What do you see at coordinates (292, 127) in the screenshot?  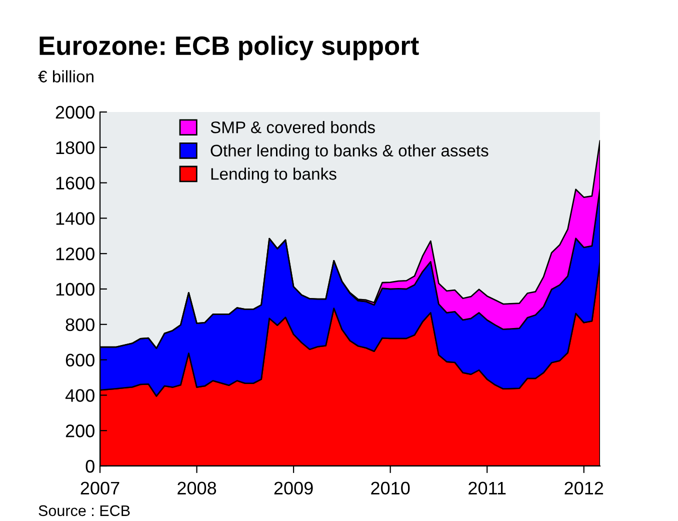 I see `legend-label: SMP & covered bonds` at bounding box center [292, 127].